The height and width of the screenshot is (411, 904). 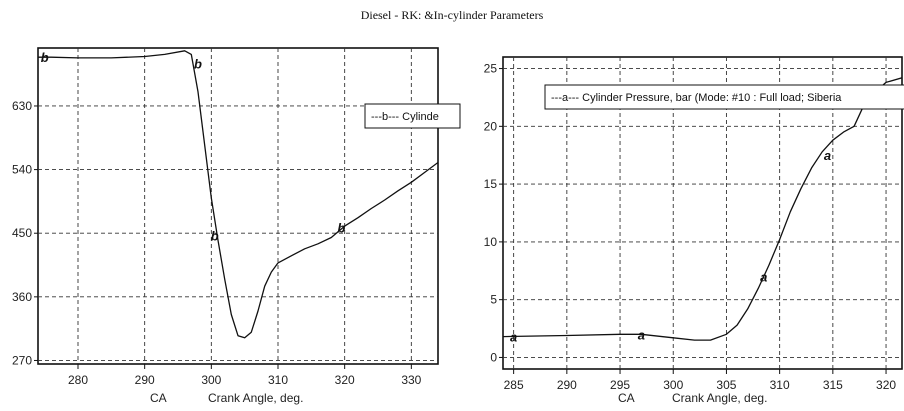 What do you see at coordinates (405, 117) in the screenshot?
I see `legend-label: ---b--- Cylinde` at bounding box center [405, 117].